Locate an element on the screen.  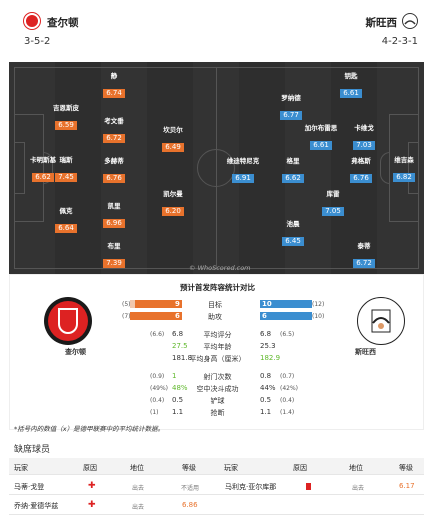
away-player: 加尔布雷思 6.61 is located at coordinates (321, 137).